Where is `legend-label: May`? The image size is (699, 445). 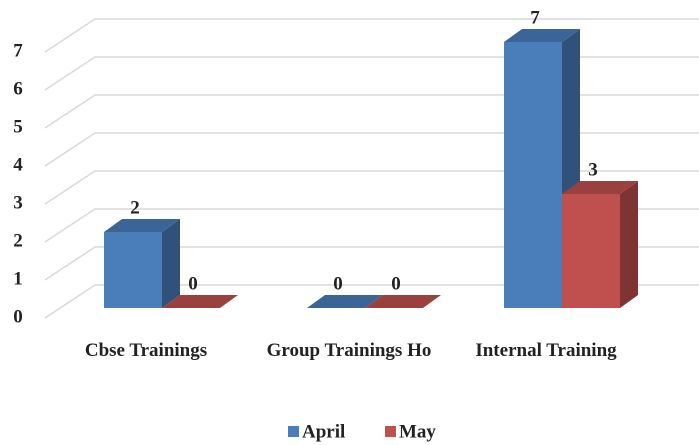
legend-label: May is located at coordinates (417, 431).